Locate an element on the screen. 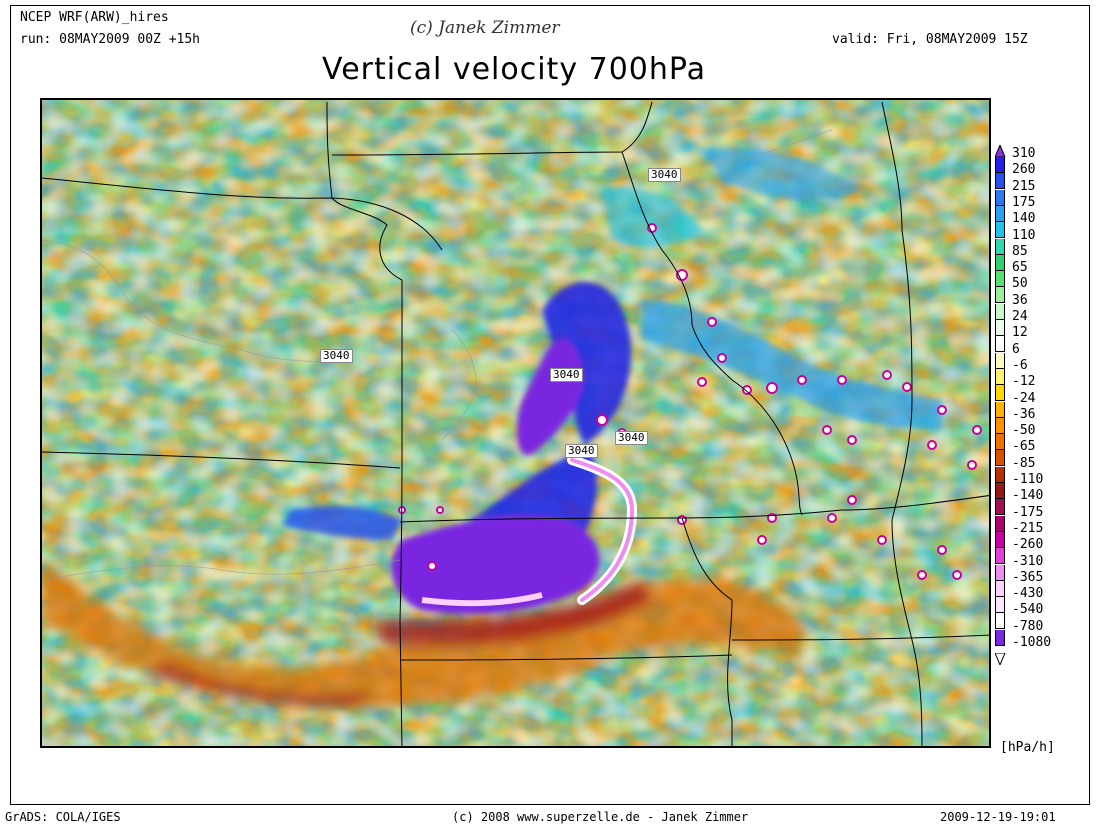 The width and height of the screenshot is (1100, 825). legend-top-triangle is located at coordinates (1000, 151).